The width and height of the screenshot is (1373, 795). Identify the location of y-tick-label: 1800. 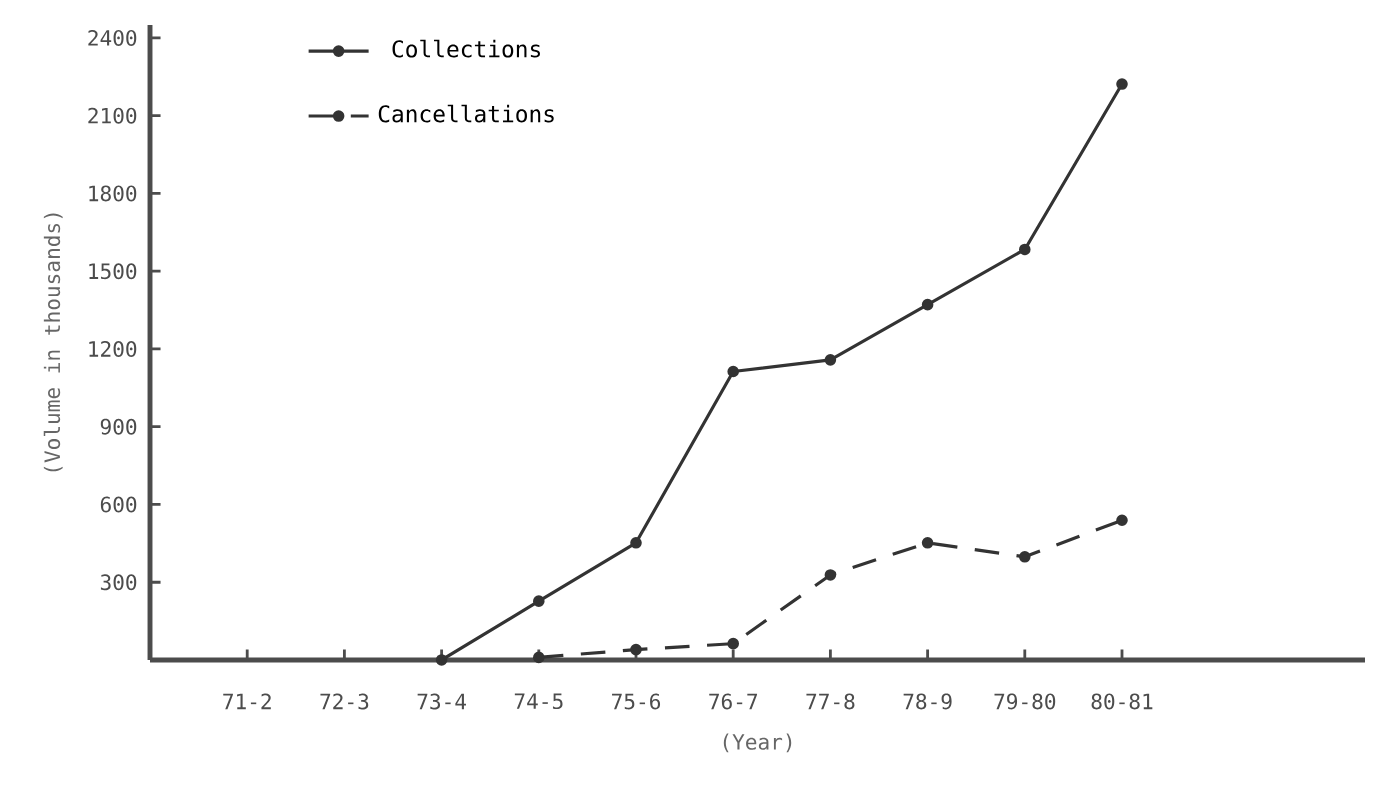
(113, 193).